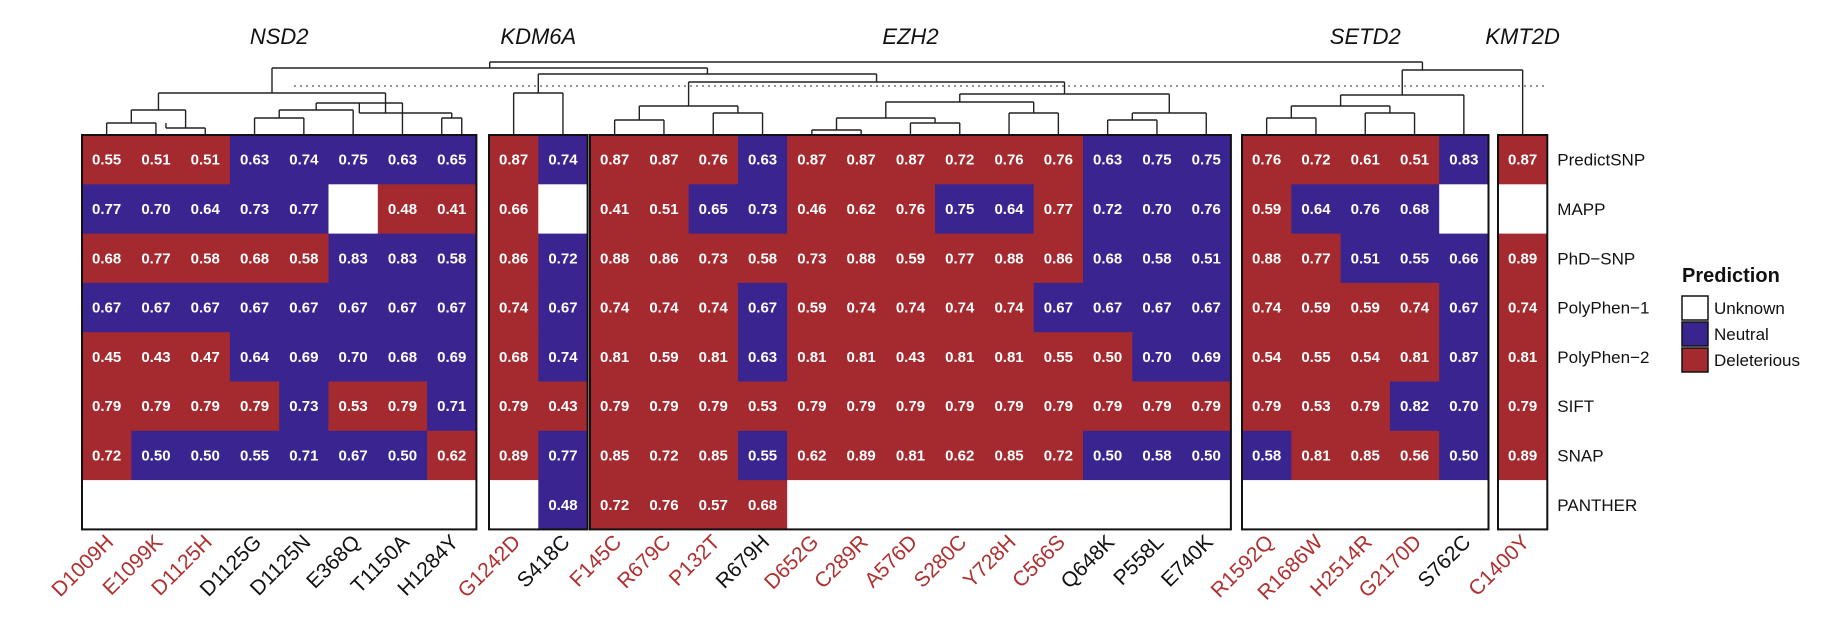  I want to click on cell-value: 0.76, so click(910, 209).